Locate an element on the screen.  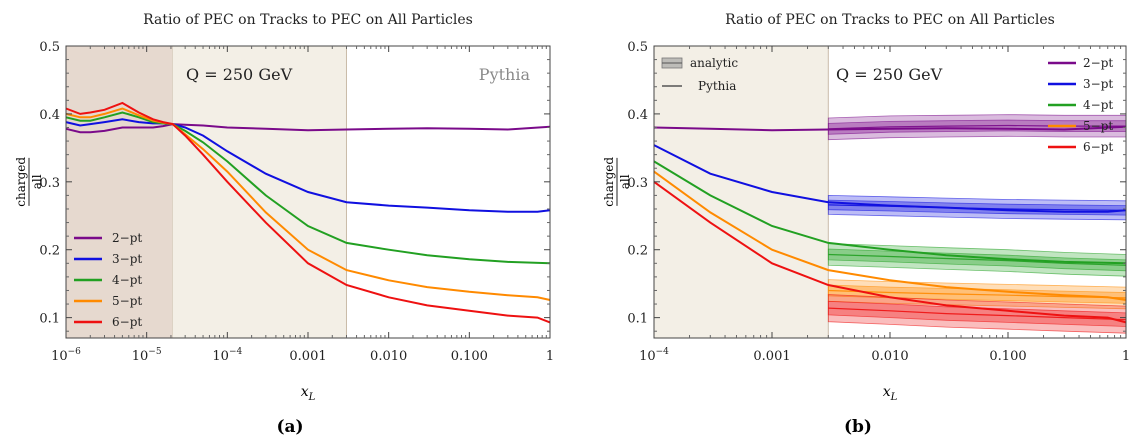
panel-label-b: (b) is located at coordinates (858, 427).